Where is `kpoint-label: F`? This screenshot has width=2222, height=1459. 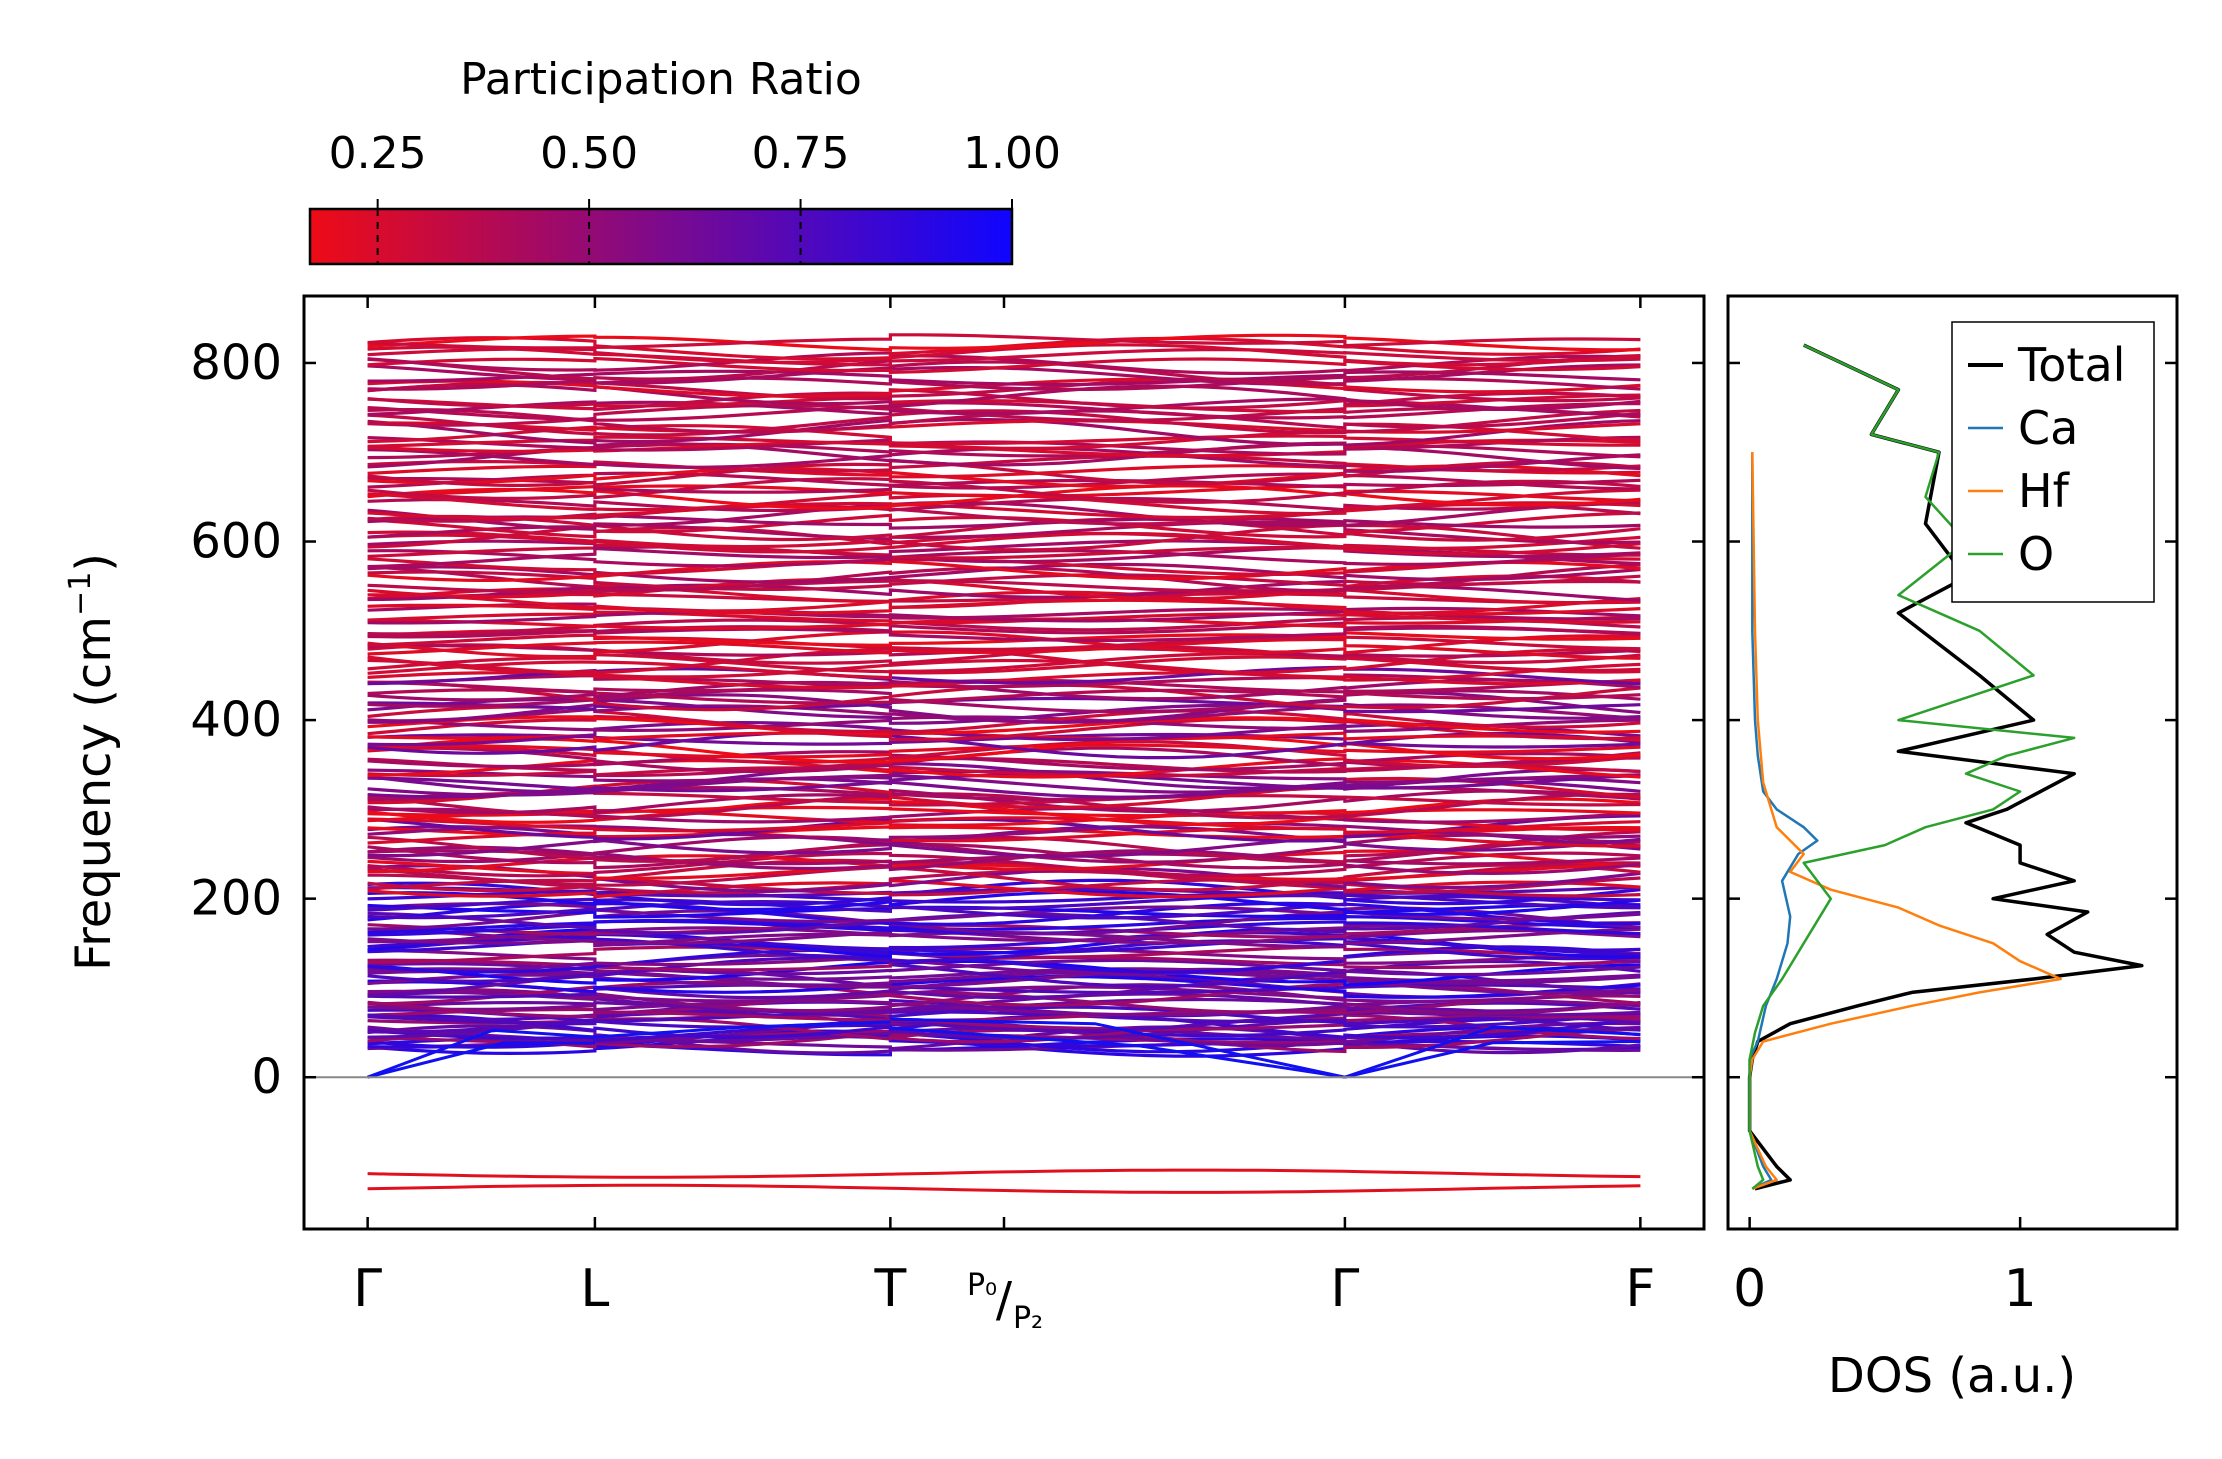
kpoint-label: F is located at coordinates (1640, 1289).